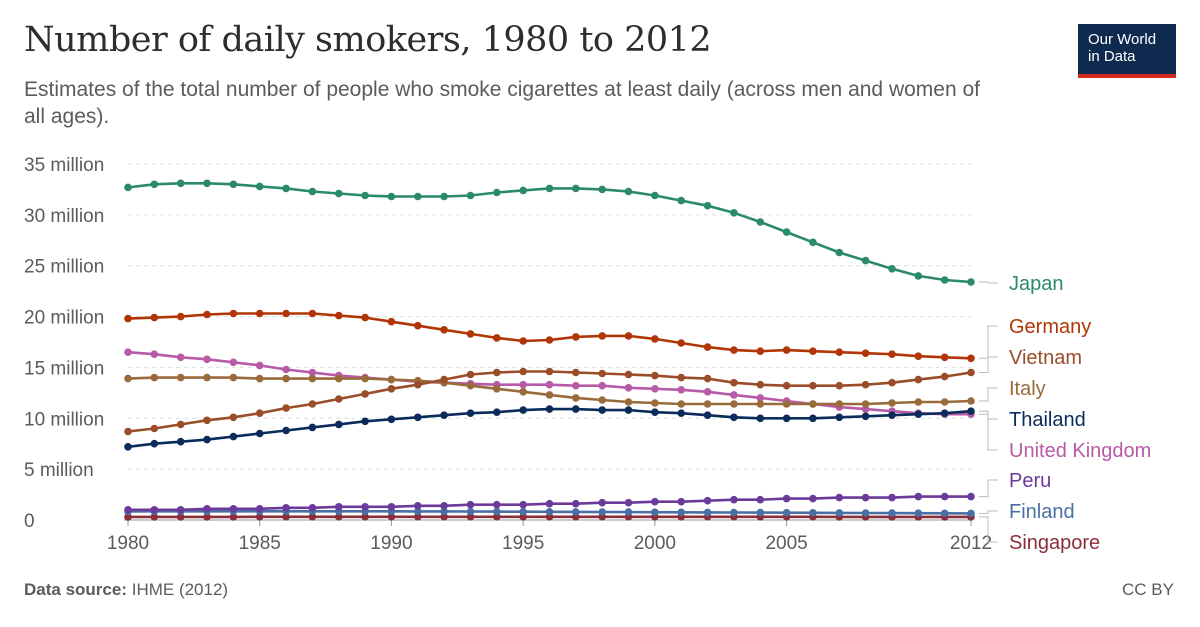  I want to click on data-source: Data source: IHME (2012), so click(126, 590).